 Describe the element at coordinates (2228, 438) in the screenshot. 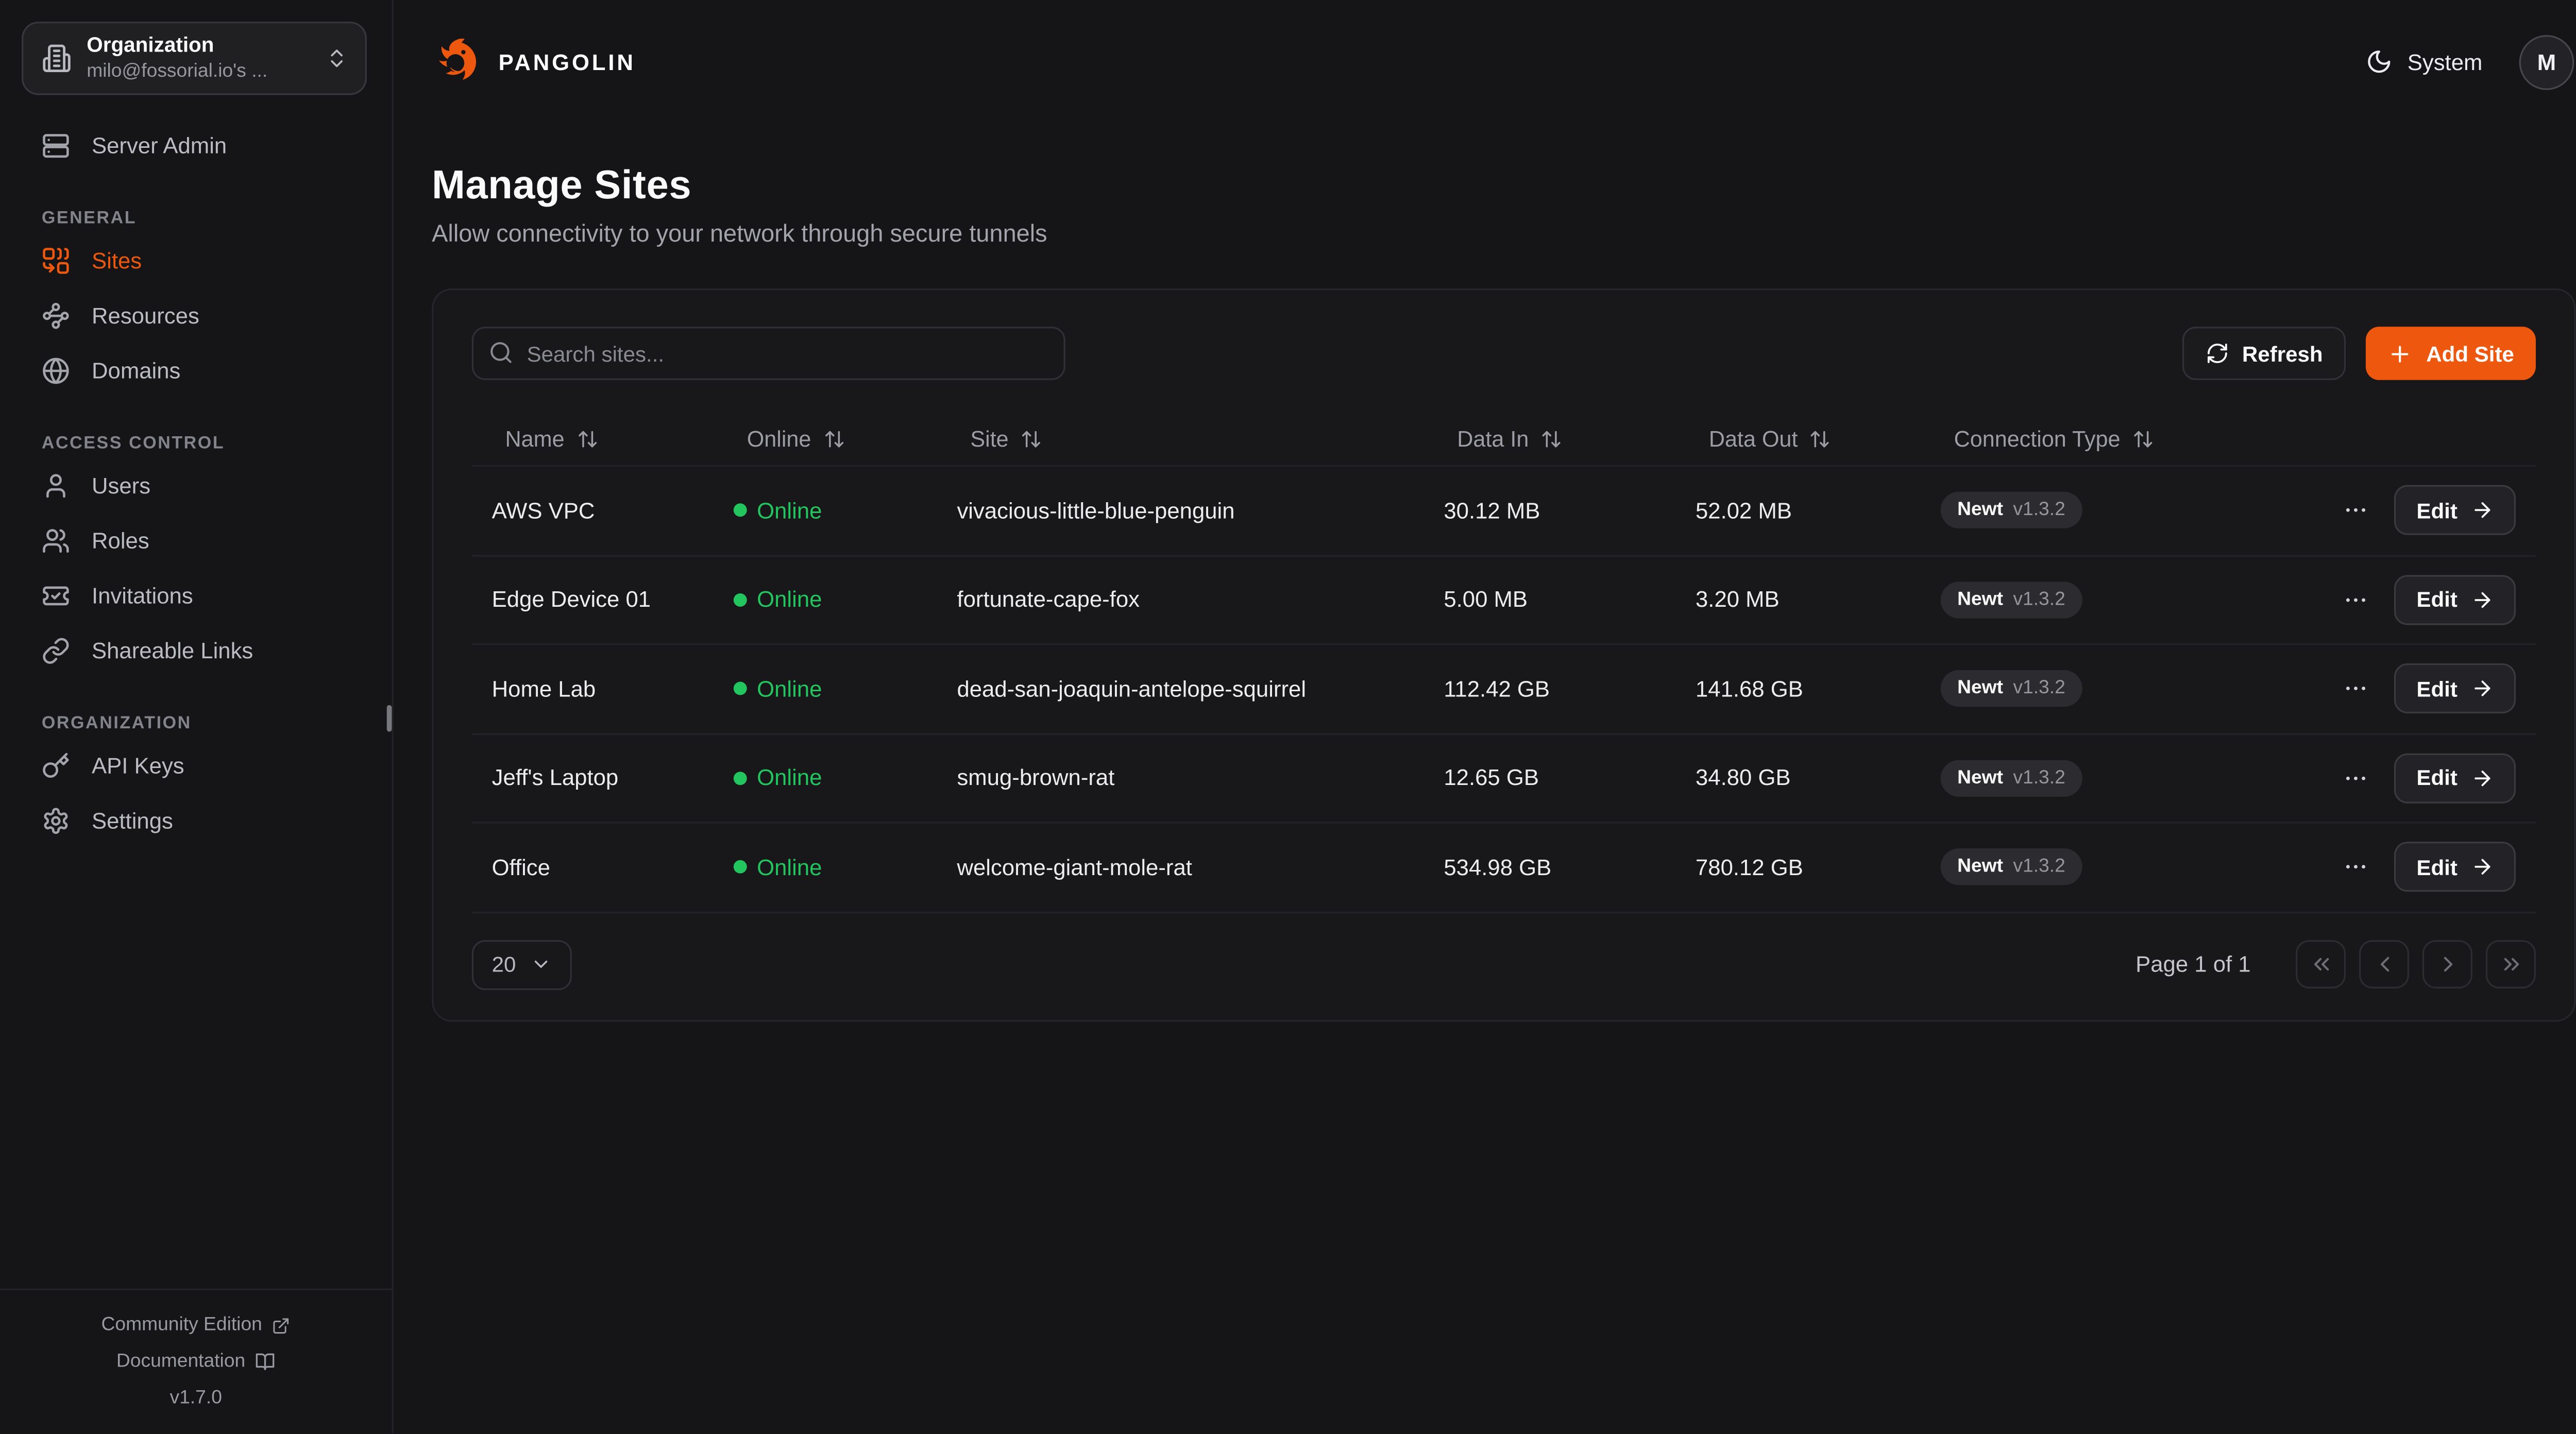

I see `sort-header-connection-type: Connection Type` at that location.